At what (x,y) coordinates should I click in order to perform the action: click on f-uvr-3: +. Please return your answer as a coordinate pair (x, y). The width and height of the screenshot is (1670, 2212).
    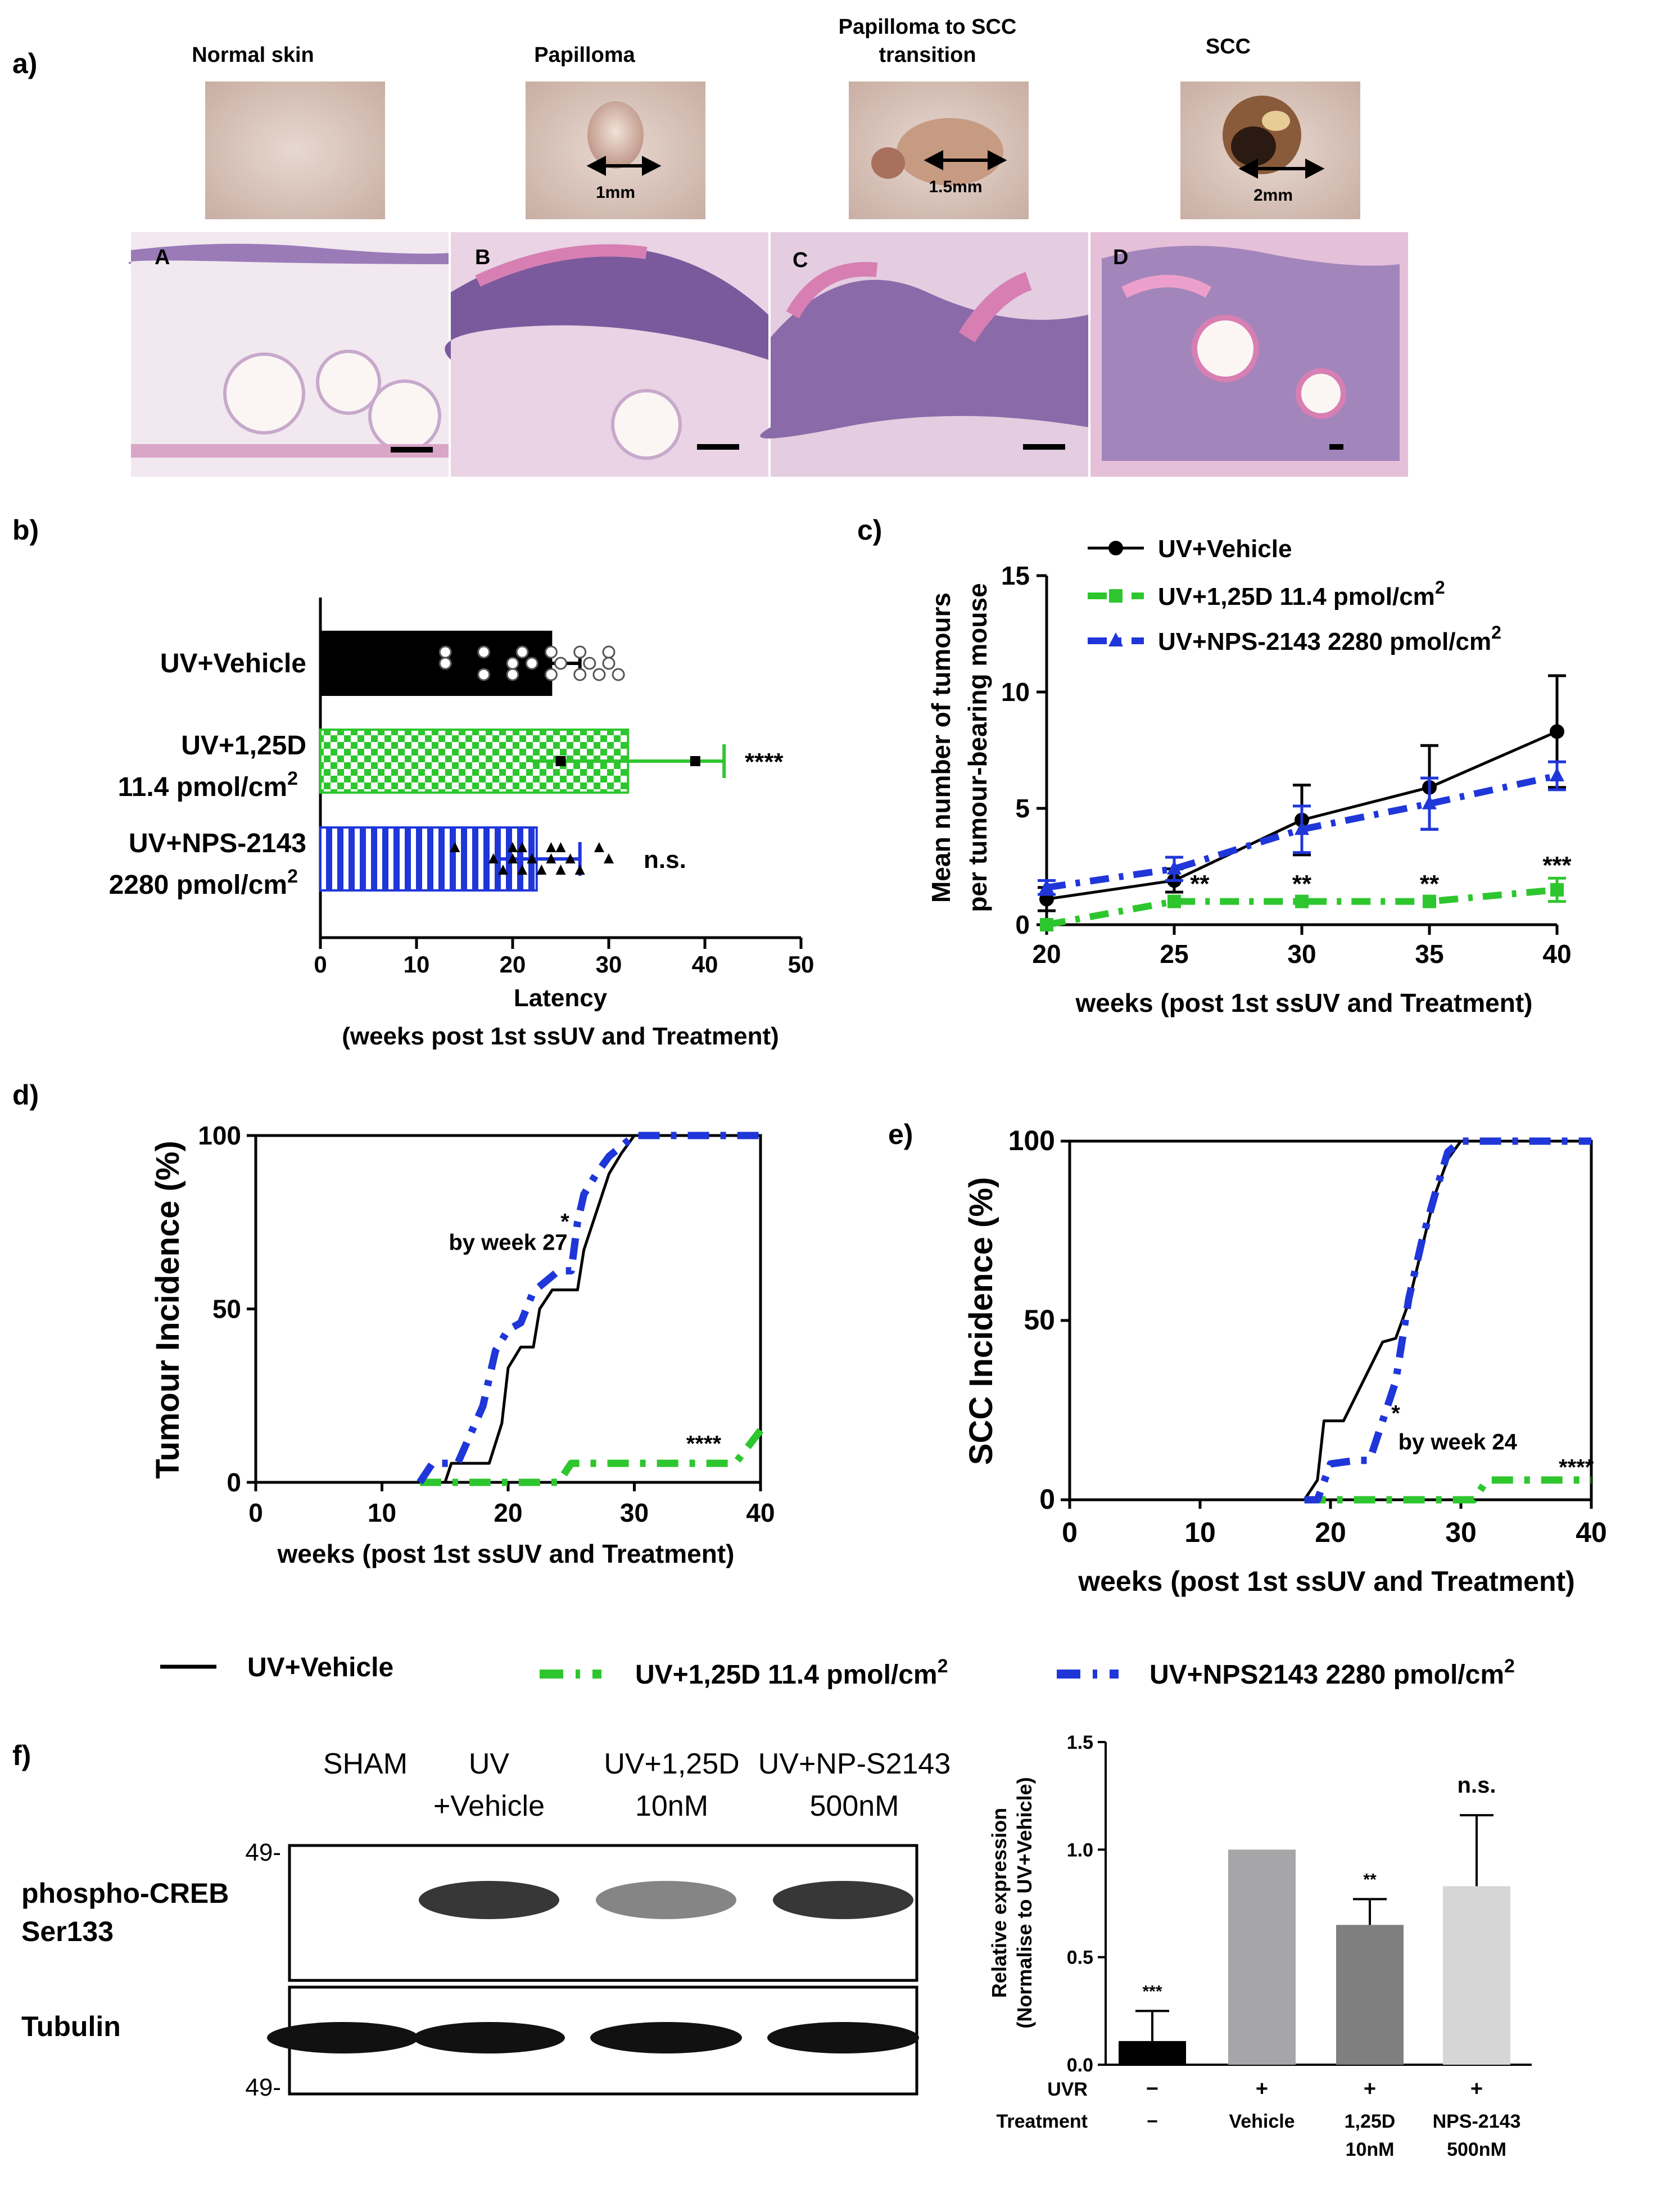
    Looking at the image, I should click on (1476, 2089).